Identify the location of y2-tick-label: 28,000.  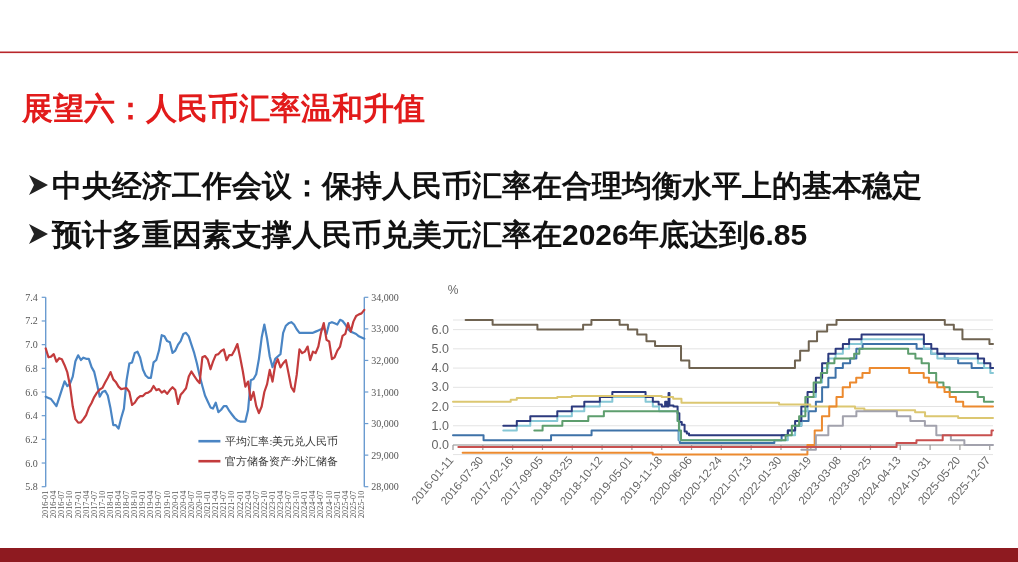
(385, 487).